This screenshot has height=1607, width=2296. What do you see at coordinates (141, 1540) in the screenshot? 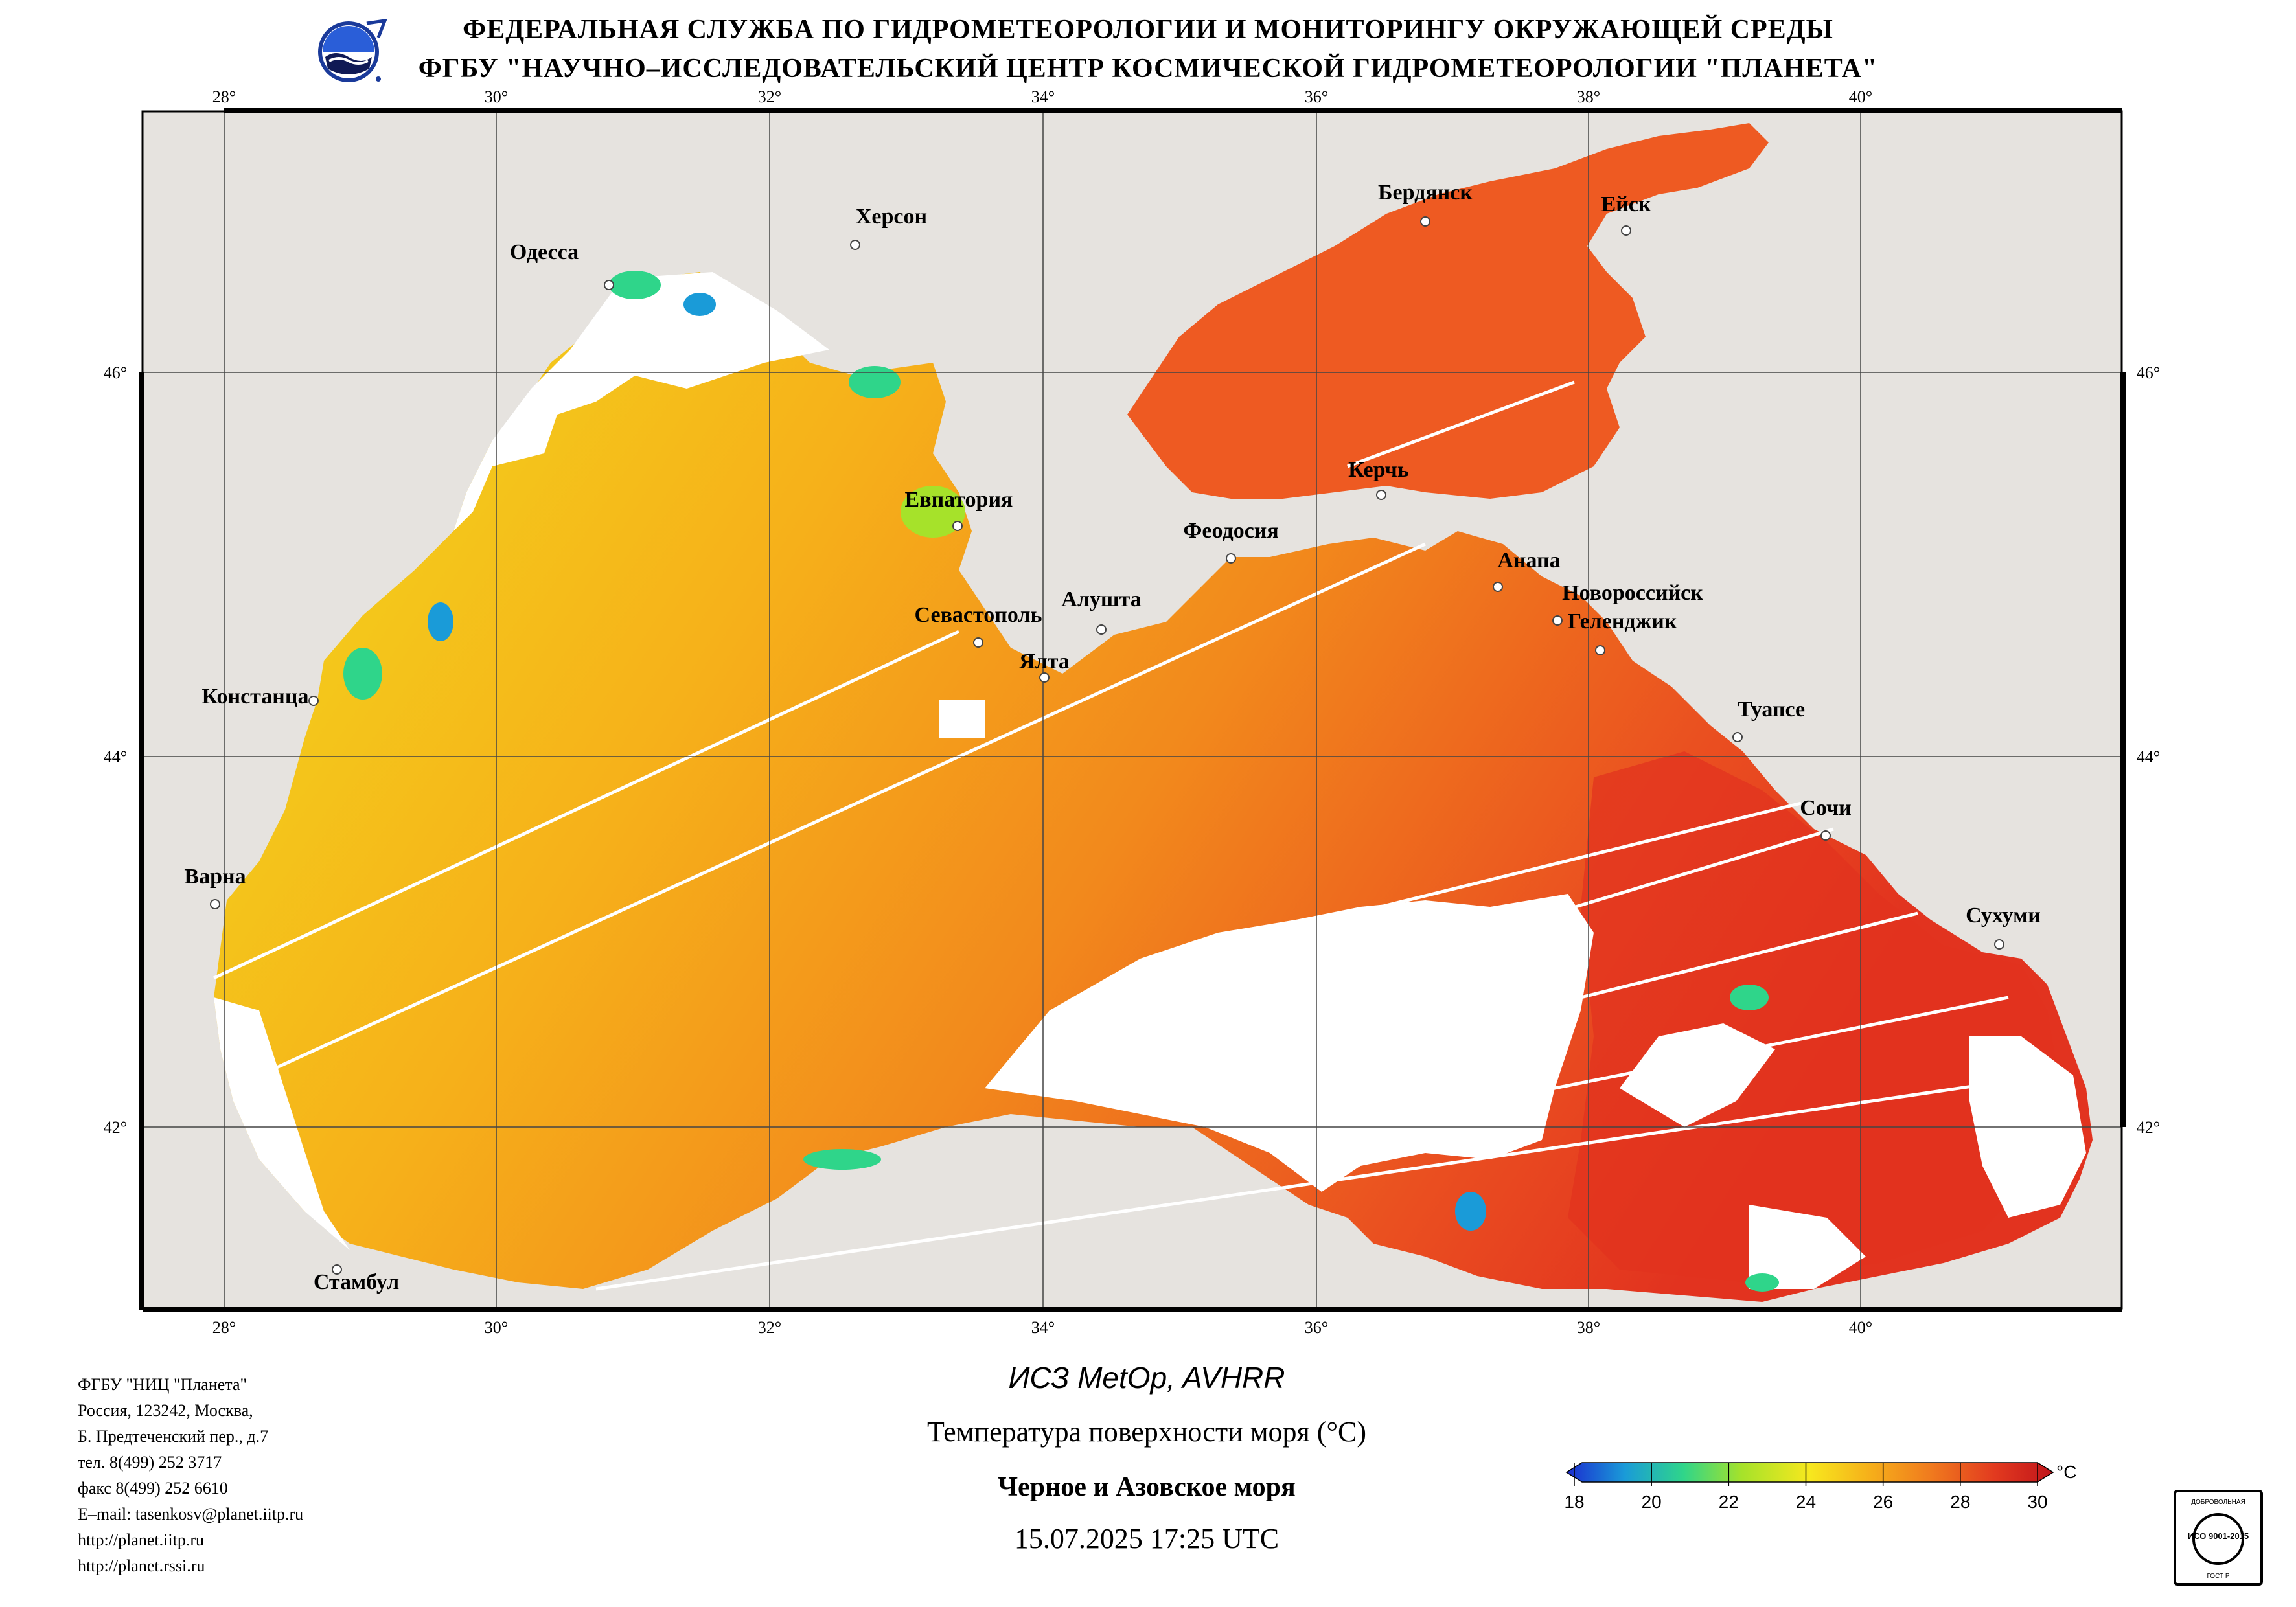
I see `org-contact-line: http://planet.iitp.ru` at bounding box center [141, 1540].